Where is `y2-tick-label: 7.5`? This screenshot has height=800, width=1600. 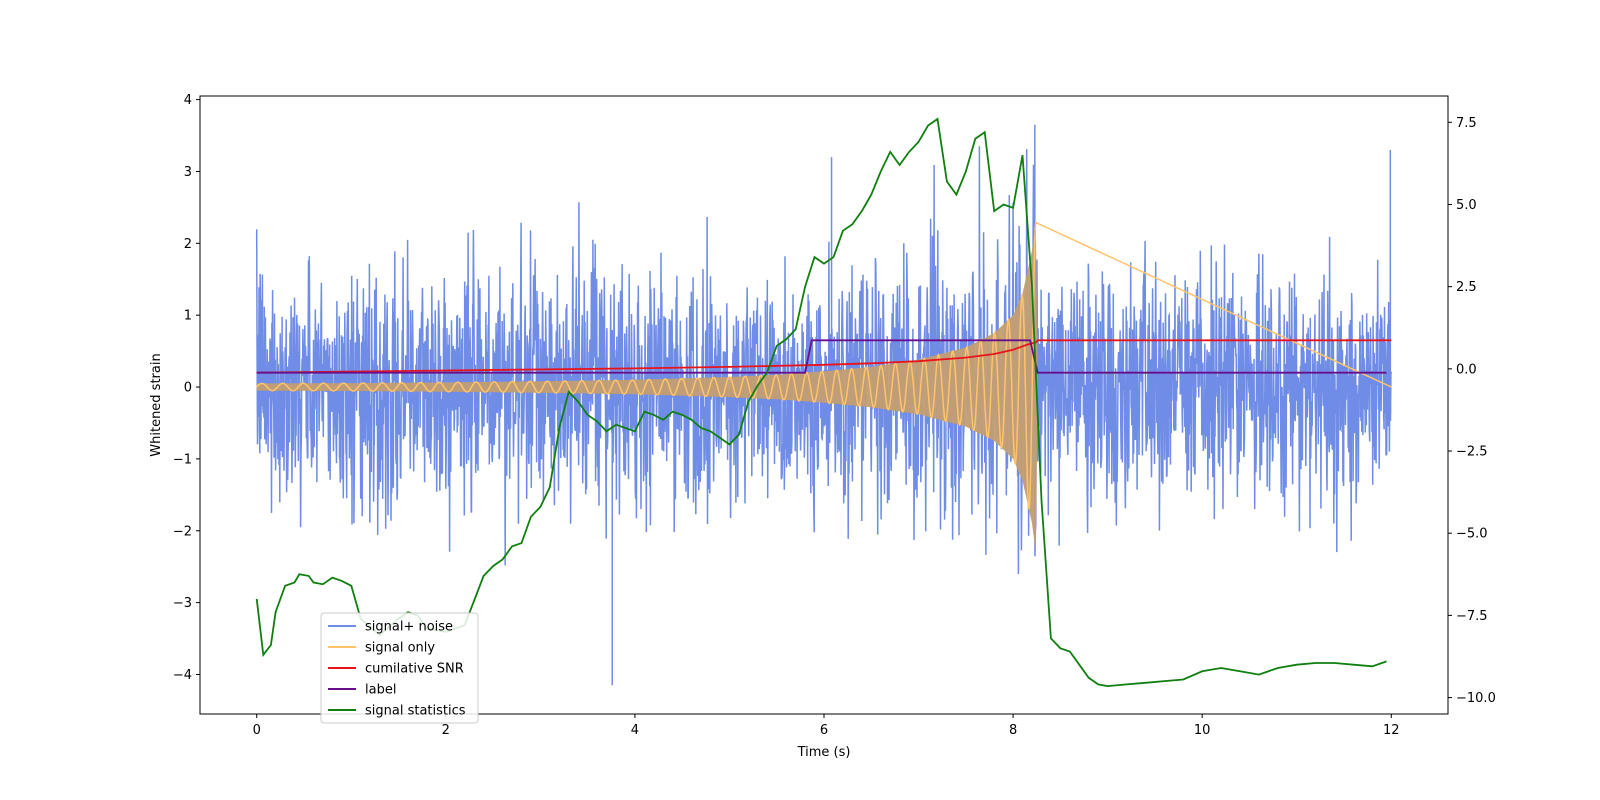
y2-tick-label: 7.5 is located at coordinates (1466, 123).